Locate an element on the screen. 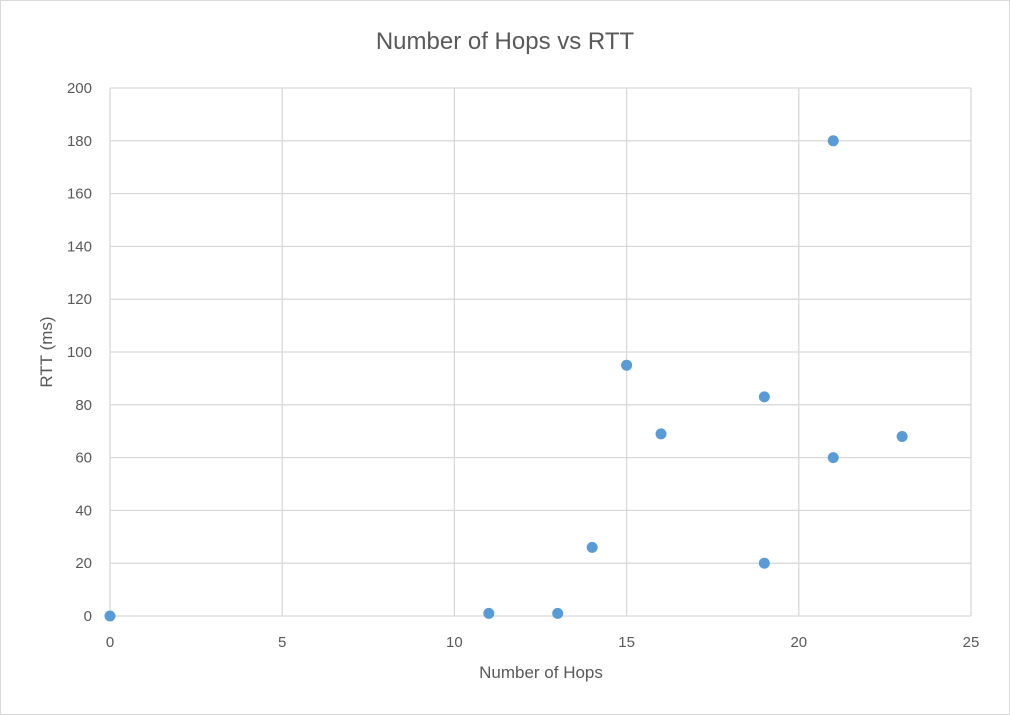 The height and width of the screenshot is (715, 1010). y-tick-label-10: 200 is located at coordinates (79, 88).